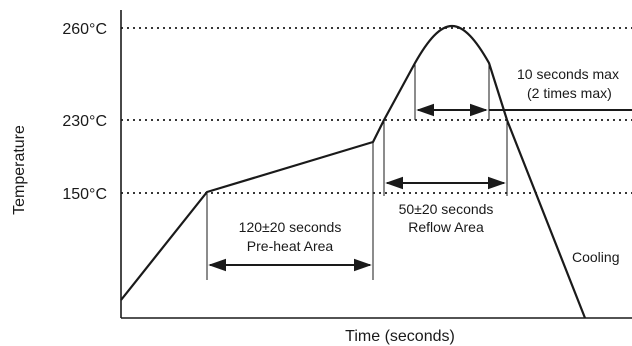 The height and width of the screenshot is (346, 632). Describe the element at coordinates (568, 74) in the screenshot. I see `peak-duration-label: 10 seconds max` at that location.